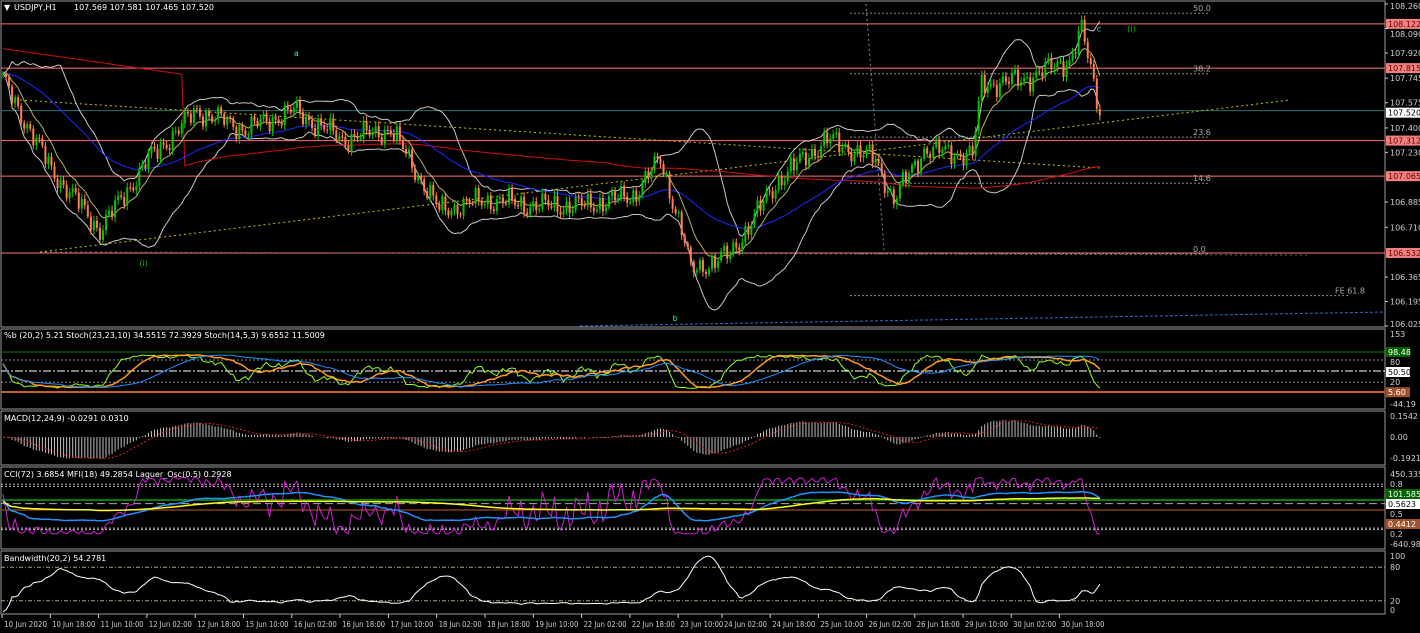  I want to click on time-tick-label: 16 Jun 02:00, so click(315, 624).